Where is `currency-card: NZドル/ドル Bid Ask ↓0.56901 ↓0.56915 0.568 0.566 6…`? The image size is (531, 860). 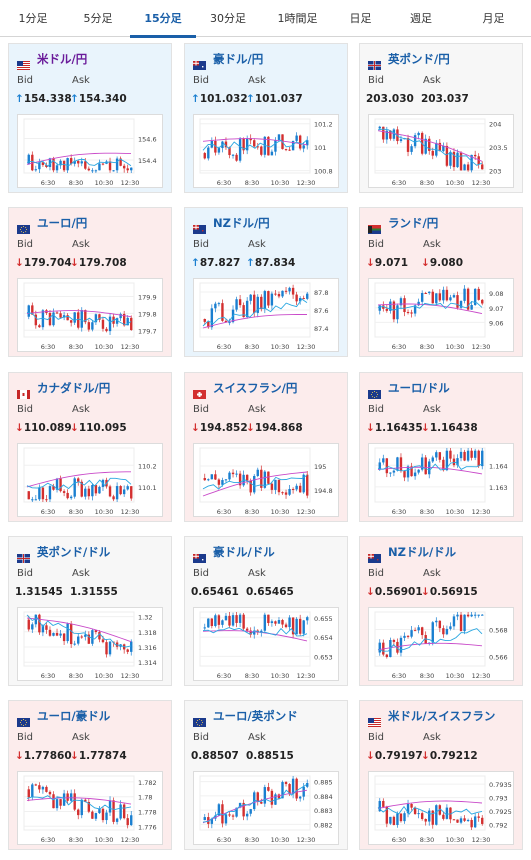
currency-card: NZドル/ドル Bid Ask ↓0.56901 ↓0.56915 0.568 0.566 6… is located at coordinates (441, 611).